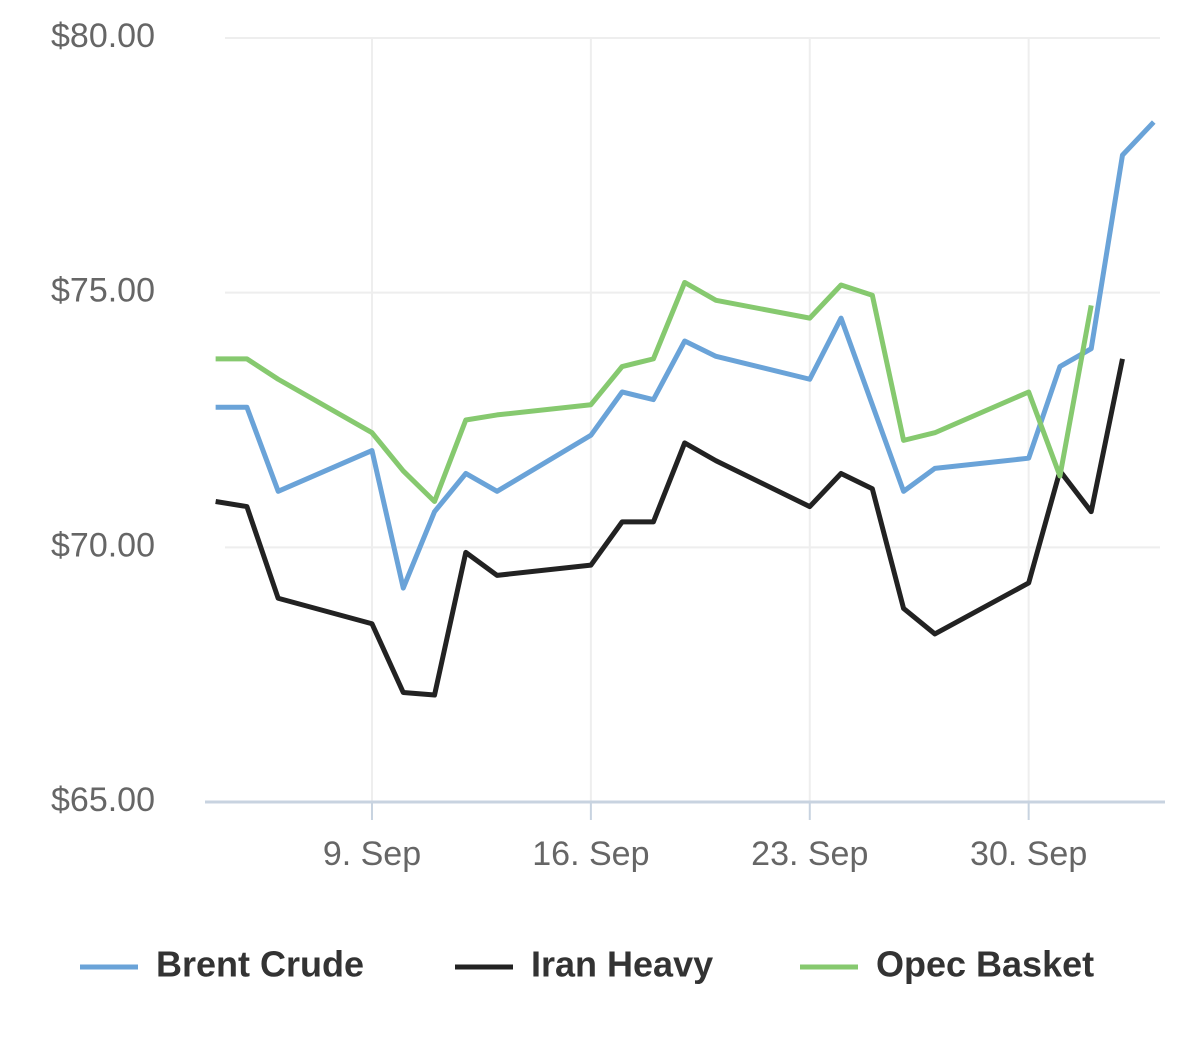 This screenshot has height=1059, width=1200. Describe the element at coordinates (985, 964) in the screenshot. I see `legend-label: Opec Basket` at that location.